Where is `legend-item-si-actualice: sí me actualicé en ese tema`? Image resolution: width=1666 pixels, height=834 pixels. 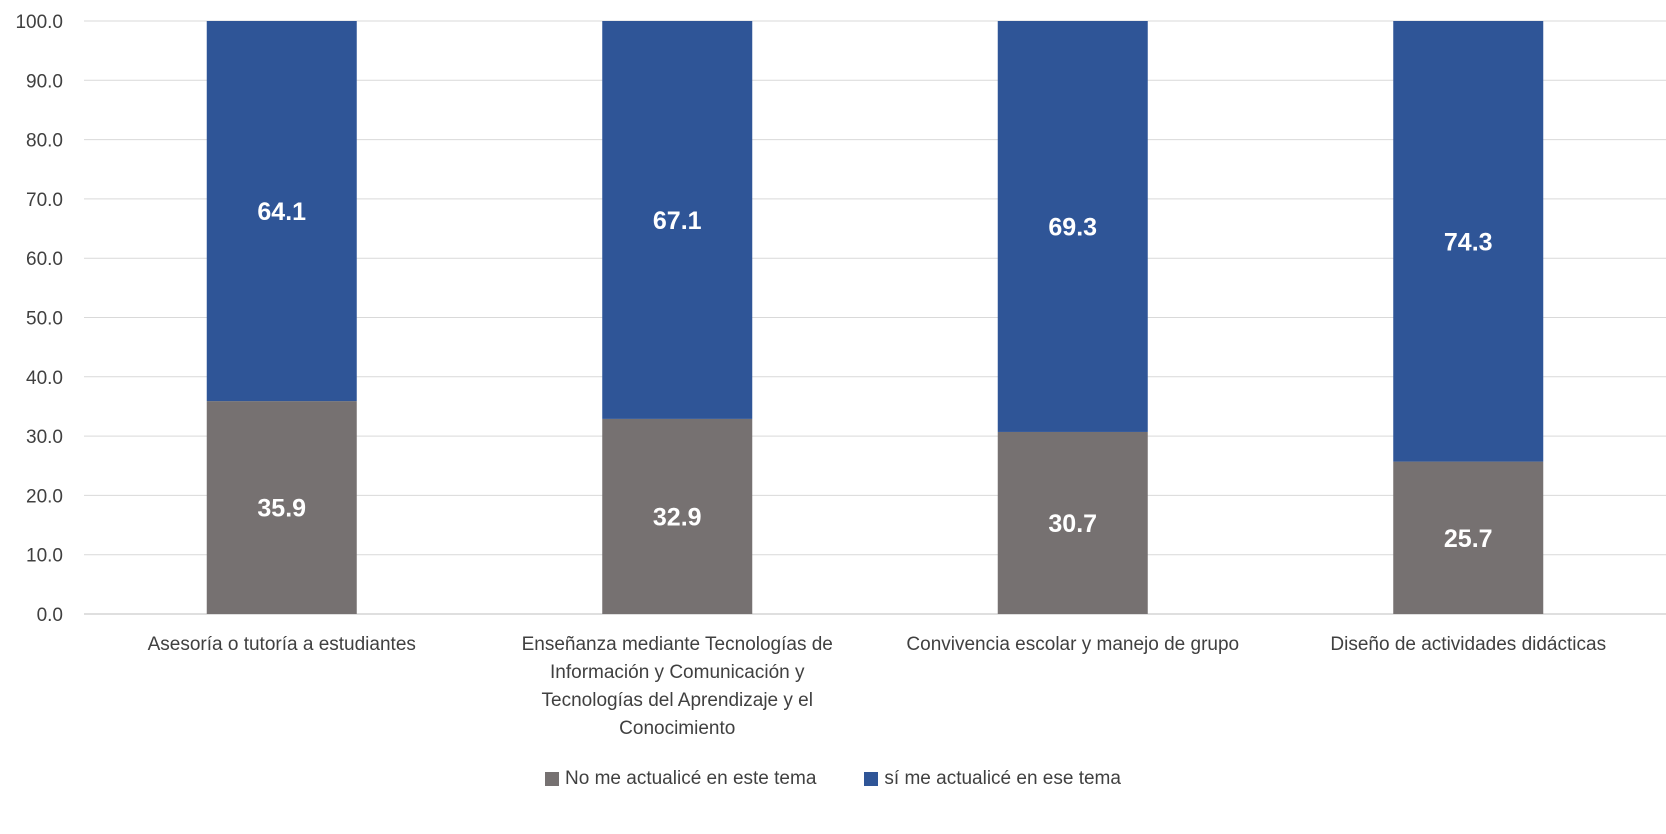
legend-item-si-actualice: sí me actualicé en ese tema is located at coordinates (992, 779).